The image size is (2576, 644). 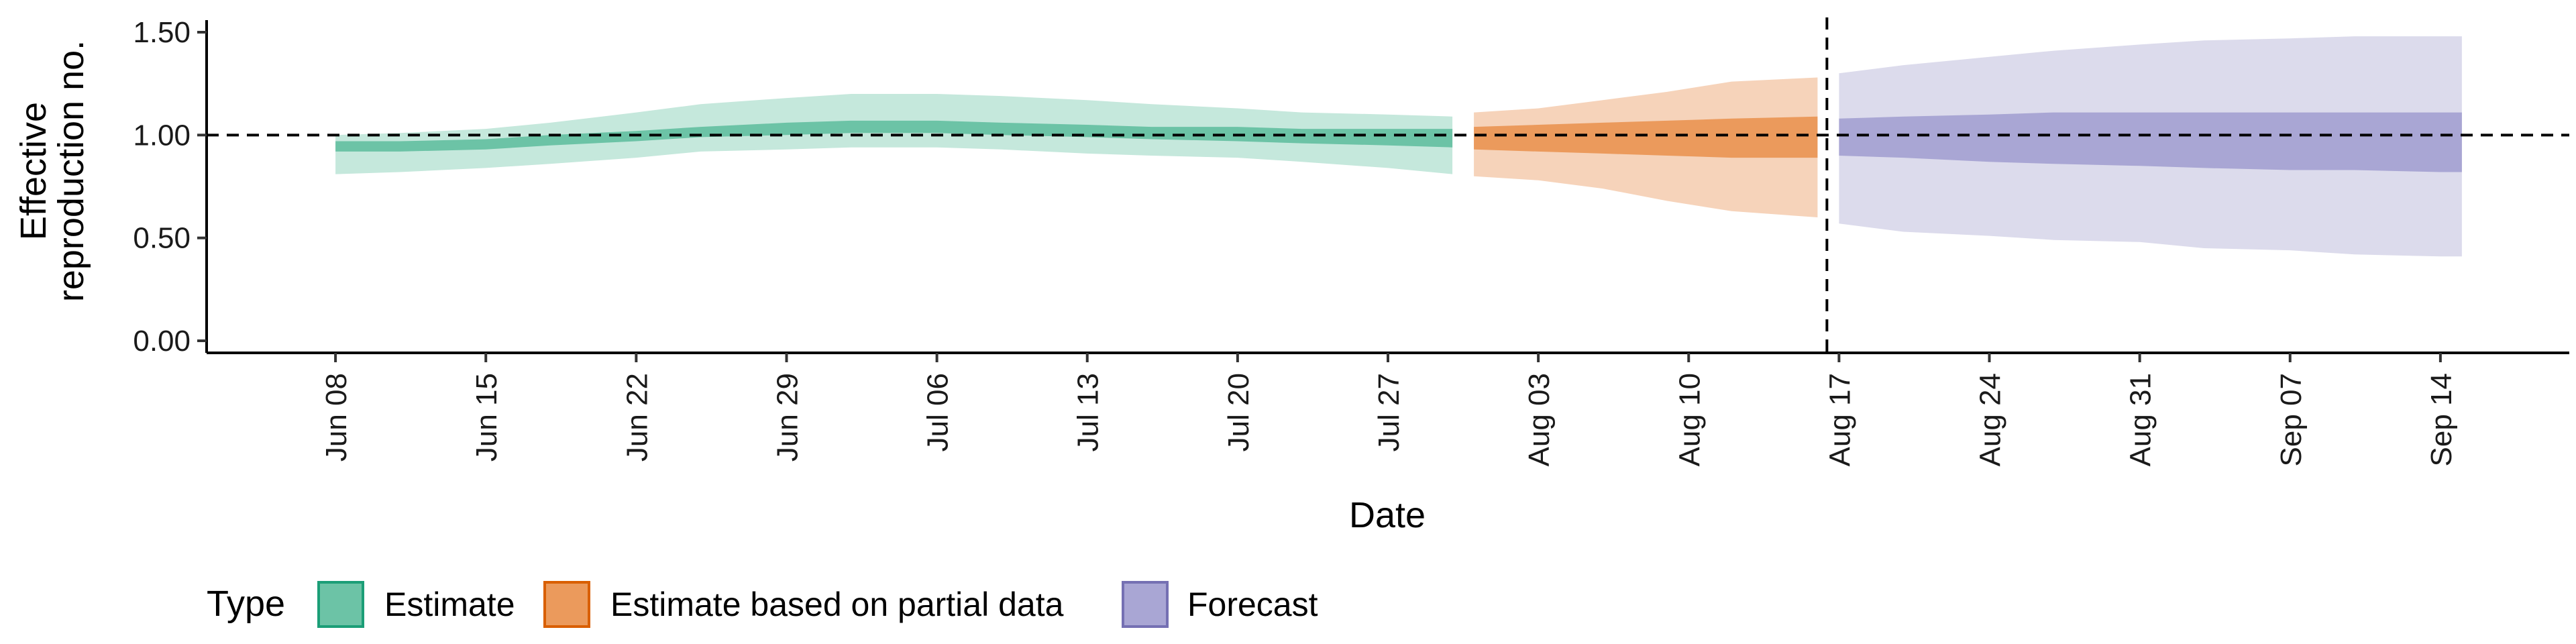 I want to click on legend-label-forecast: Forecast, so click(x=1252, y=604).